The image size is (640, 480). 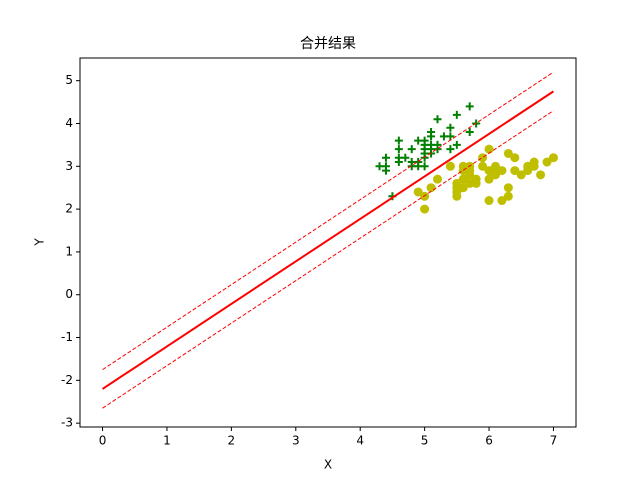 What do you see at coordinates (67, 423) in the screenshot?
I see `y-tick-label: -3` at bounding box center [67, 423].